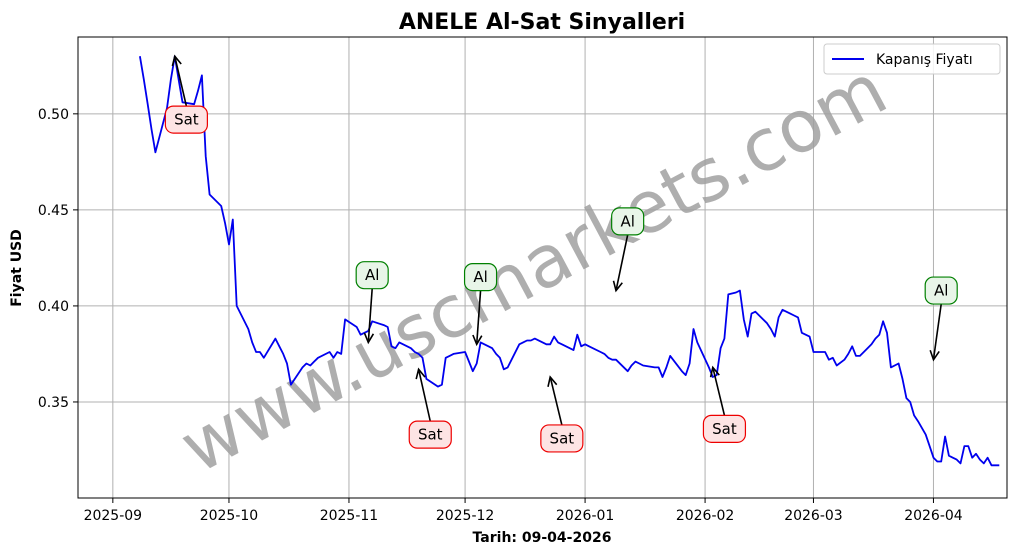  What do you see at coordinates (933, 516) in the screenshot?
I see `x-tick-label: 2026-04` at bounding box center [933, 516].